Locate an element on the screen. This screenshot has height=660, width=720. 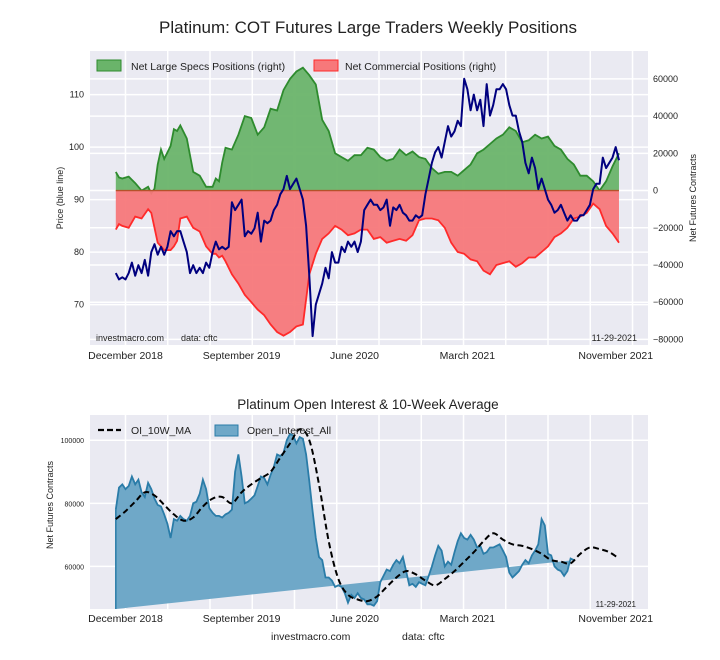
bottom-x-tick-label: November 2021 is located at coordinates (615, 619).